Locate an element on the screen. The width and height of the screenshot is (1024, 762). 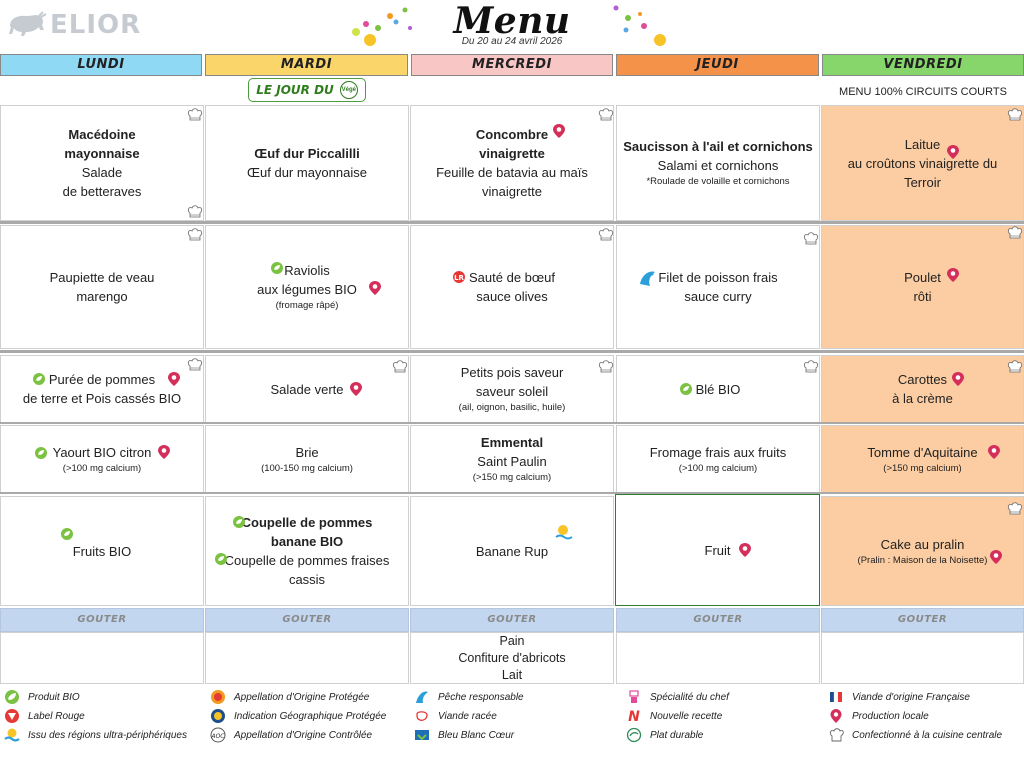
dish: mayonnaise is located at coordinates (102, 153).